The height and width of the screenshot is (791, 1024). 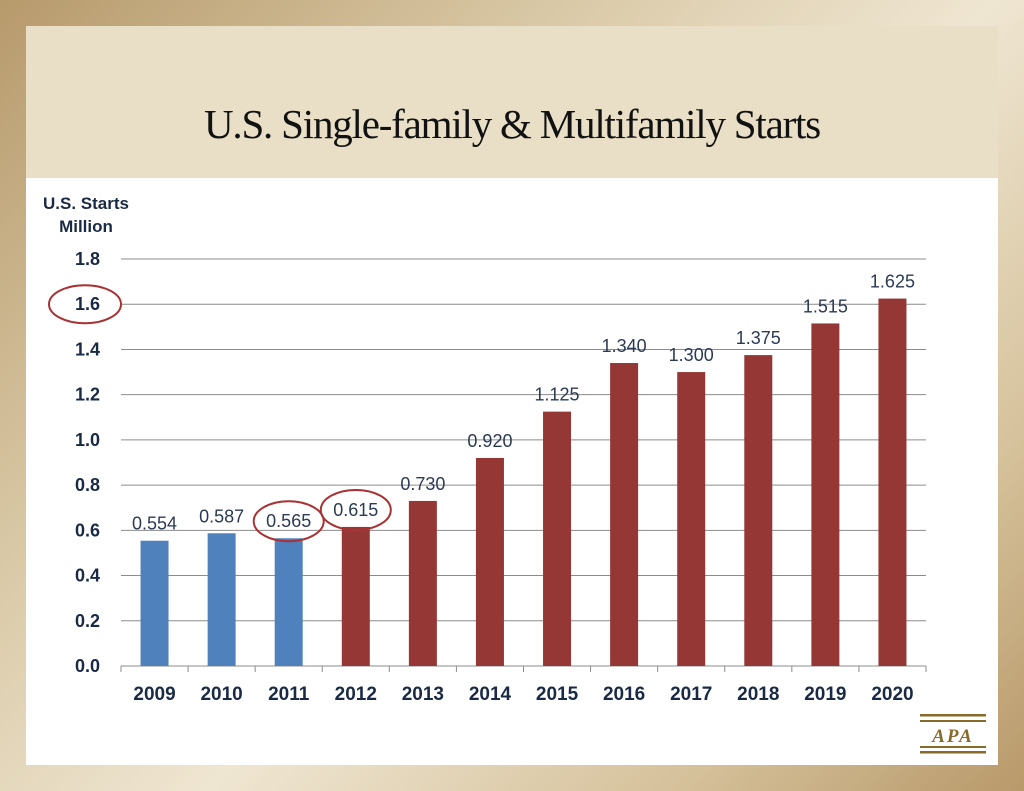 What do you see at coordinates (87, 530) in the screenshot?
I see `y-tick-label: 0.6` at bounding box center [87, 530].